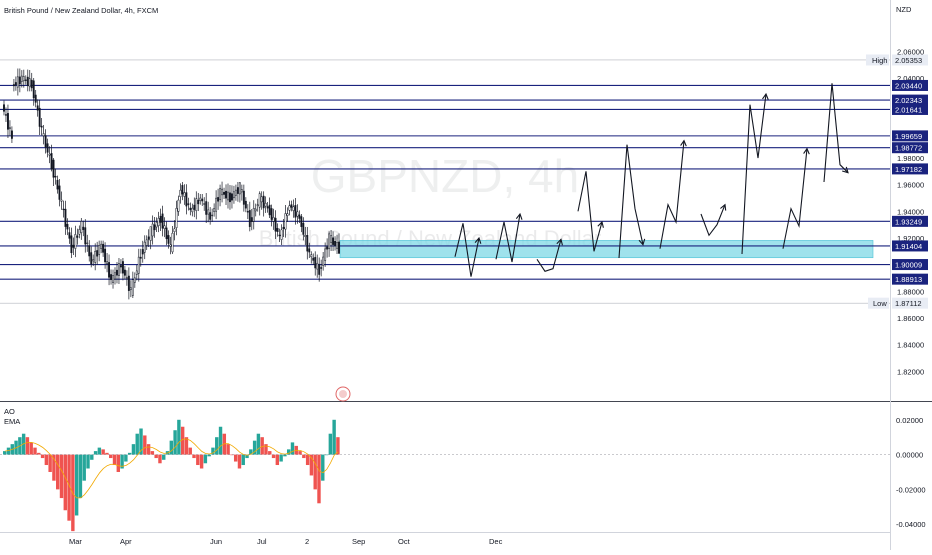 Image resolution: width=932 pixels, height=555 pixels. Describe the element at coordinates (910, 371) in the screenshot. I see `y-tick-label: 1.82000` at that location.